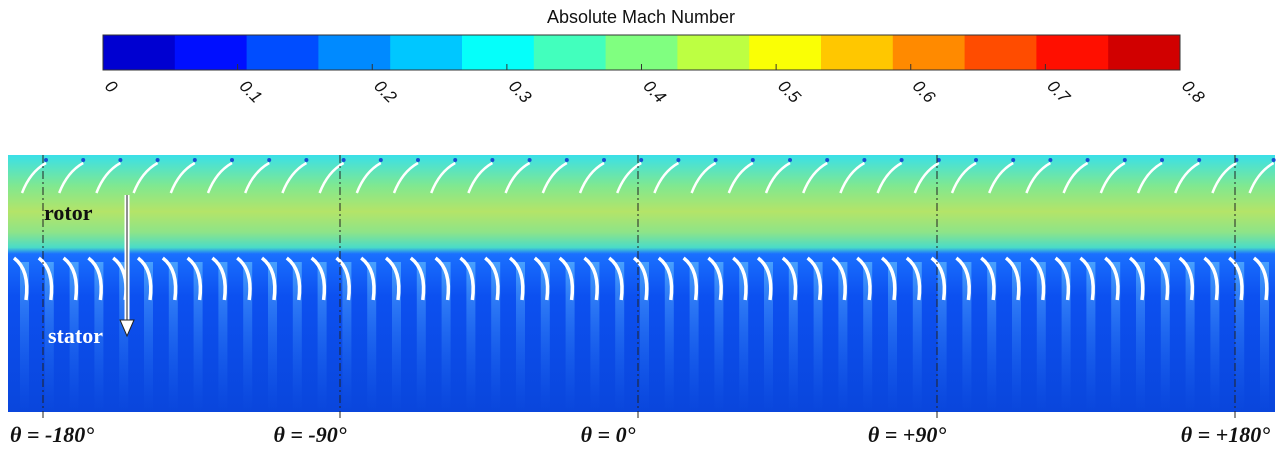 This screenshot has width=1282, height=457. What do you see at coordinates (520, 92) in the screenshot?
I see `tick-label: 0.3` at bounding box center [520, 92].